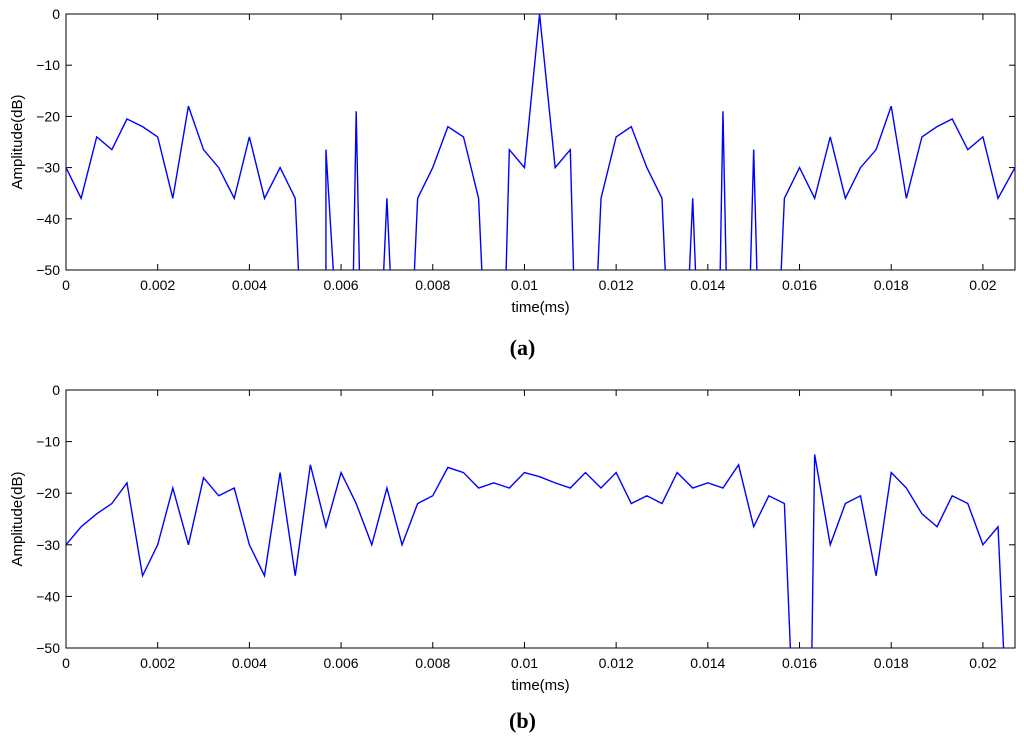 The image size is (1024, 744). What do you see at coordinates (523, 347) in the screenshot?
I see `panel-caption: (a)` at bounding box center [523, 347].